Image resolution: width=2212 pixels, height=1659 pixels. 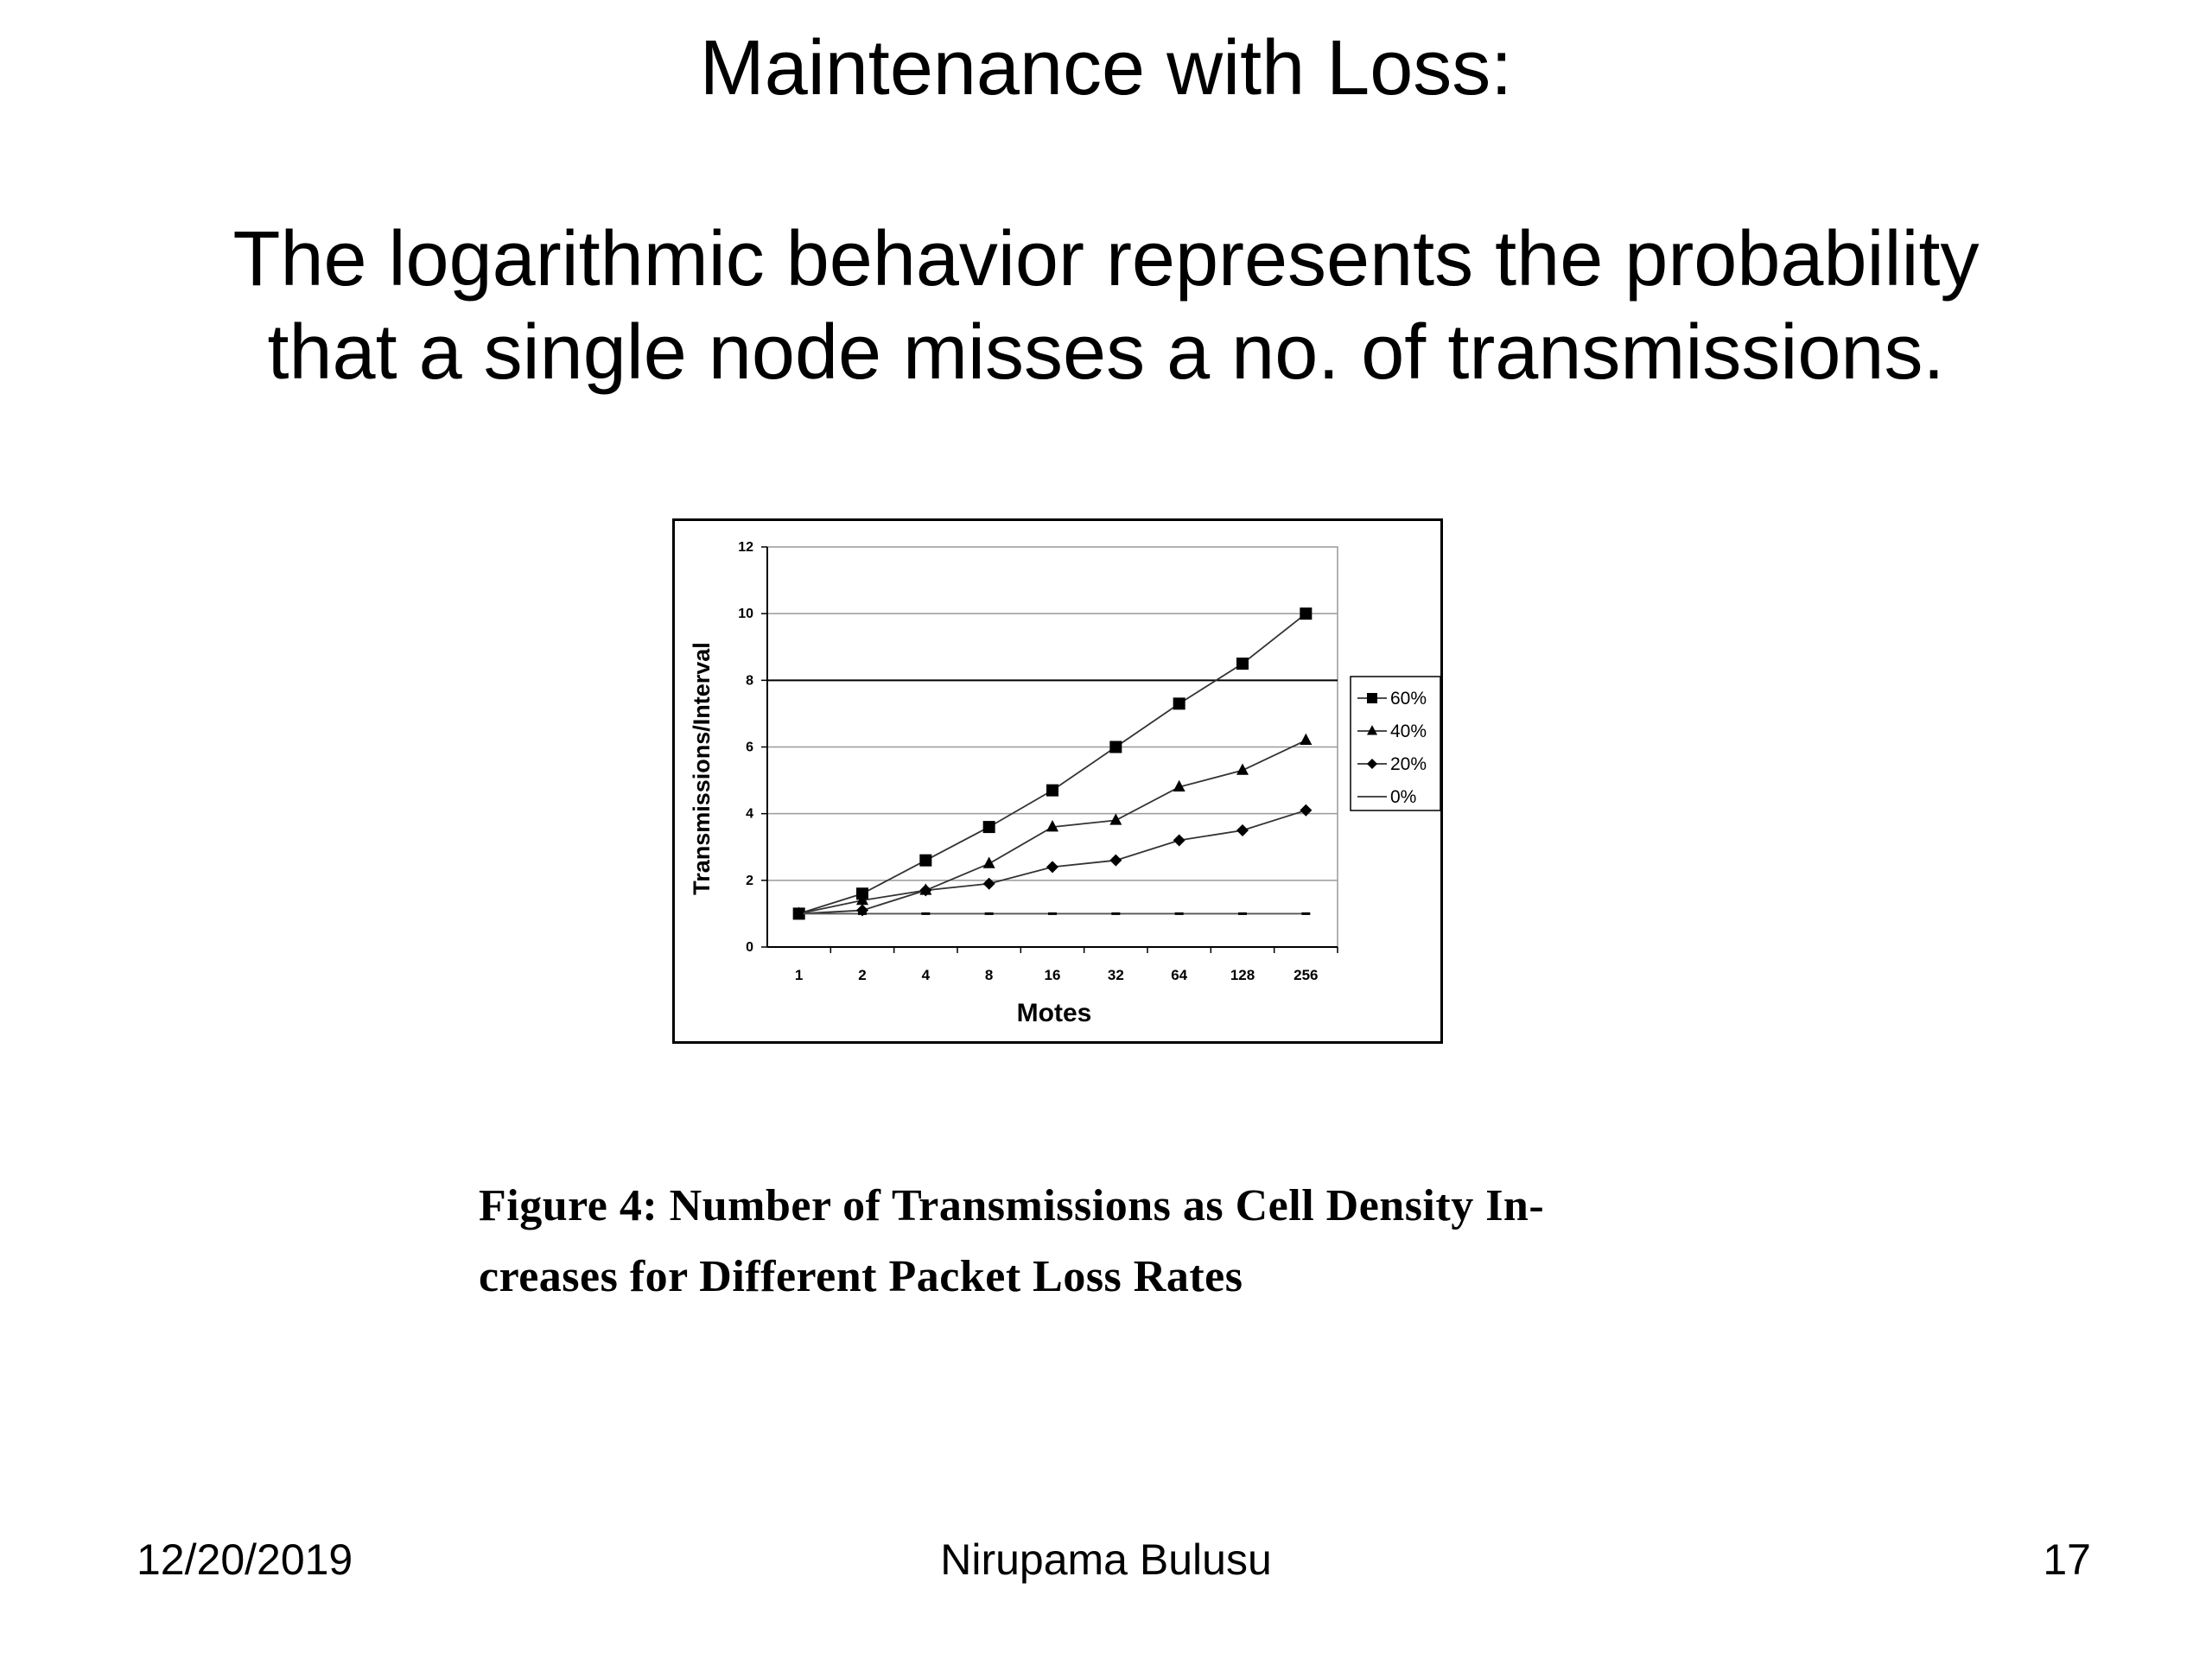 What do you see at coordinates (749, 947) in the screenshot?
I see `y-tick-label: 0` at bounding box center [749, 947].